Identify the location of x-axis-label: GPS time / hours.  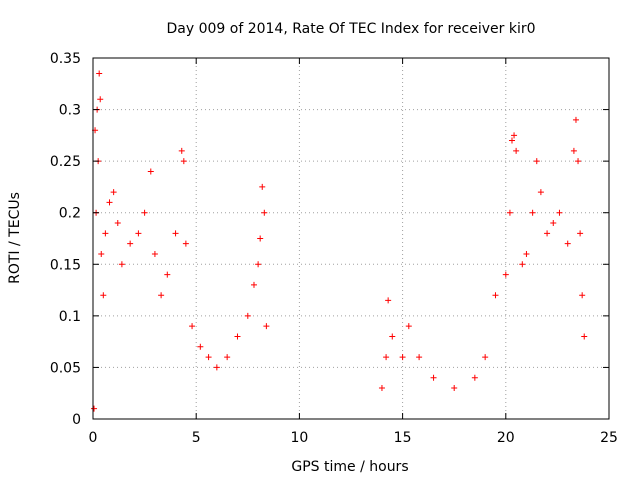
(349, 467).